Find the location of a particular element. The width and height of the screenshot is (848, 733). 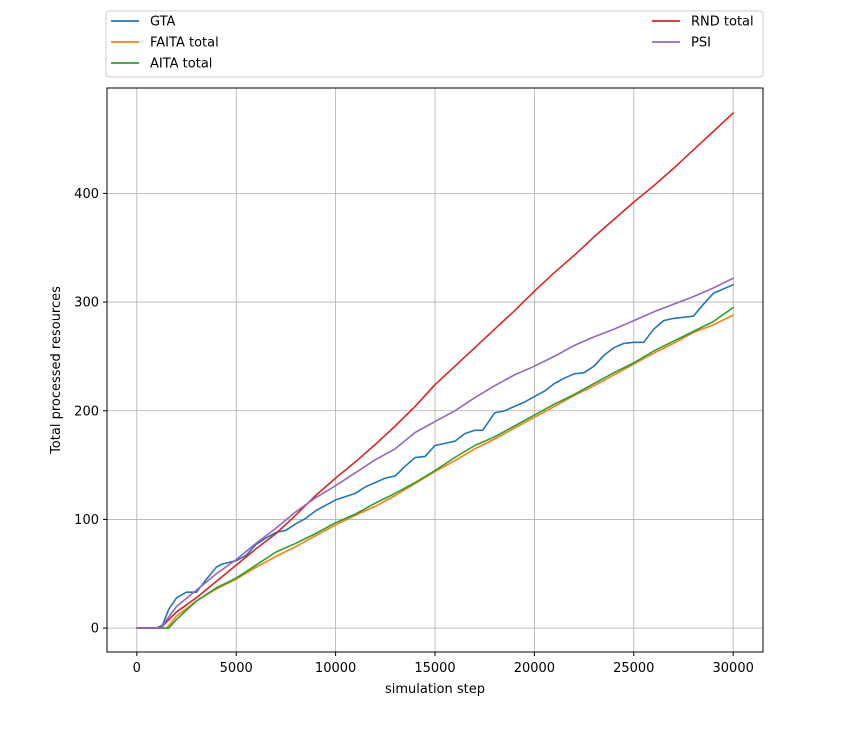

legend-label-faita-total: FAITA total is located at coordinates (184, 43).